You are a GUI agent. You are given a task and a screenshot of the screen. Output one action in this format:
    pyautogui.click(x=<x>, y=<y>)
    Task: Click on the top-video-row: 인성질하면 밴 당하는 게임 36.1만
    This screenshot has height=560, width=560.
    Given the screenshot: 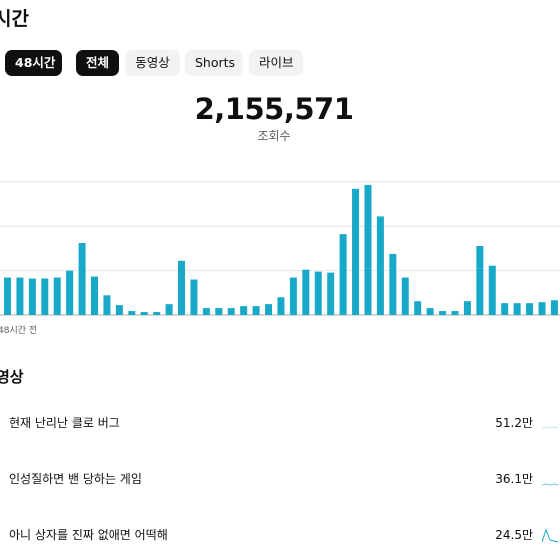 What is the action you would take?
    pyautogui.click(x=280, y=478)
    